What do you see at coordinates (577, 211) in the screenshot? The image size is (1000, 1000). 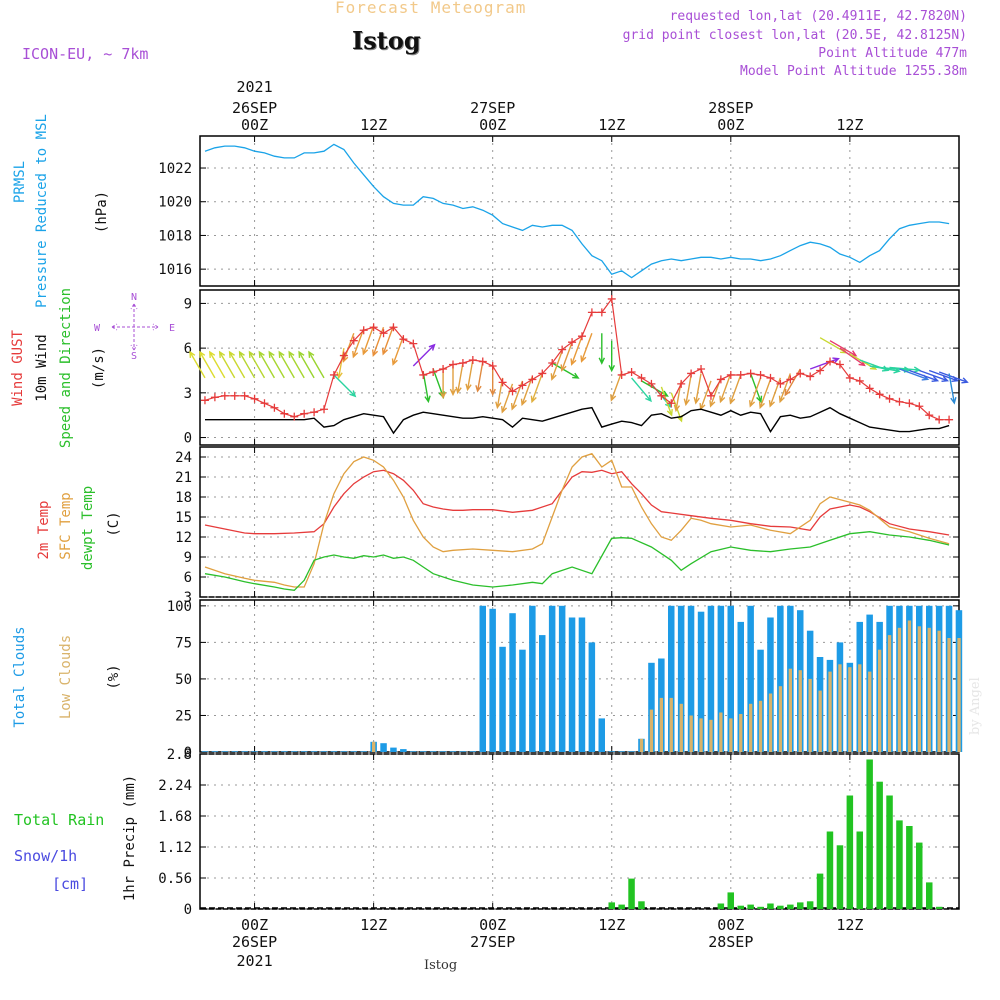 I see `pressure-line` at bounding box center [577, 211].